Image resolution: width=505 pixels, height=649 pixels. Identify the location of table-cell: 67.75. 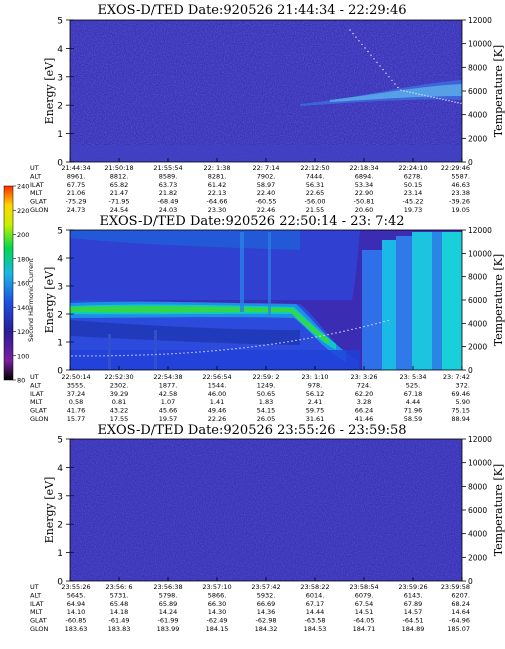
(76, 185).